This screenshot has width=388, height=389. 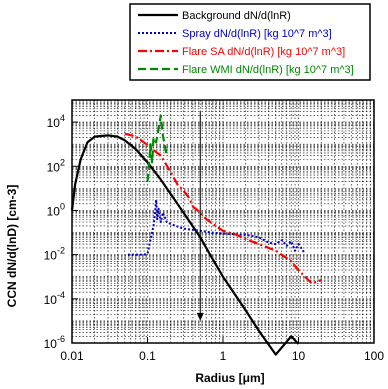 What do you see at coordinates (147, 356) in the screenshot?
I see `x-tick-label: 0.1` at bounding box center [147, 356].